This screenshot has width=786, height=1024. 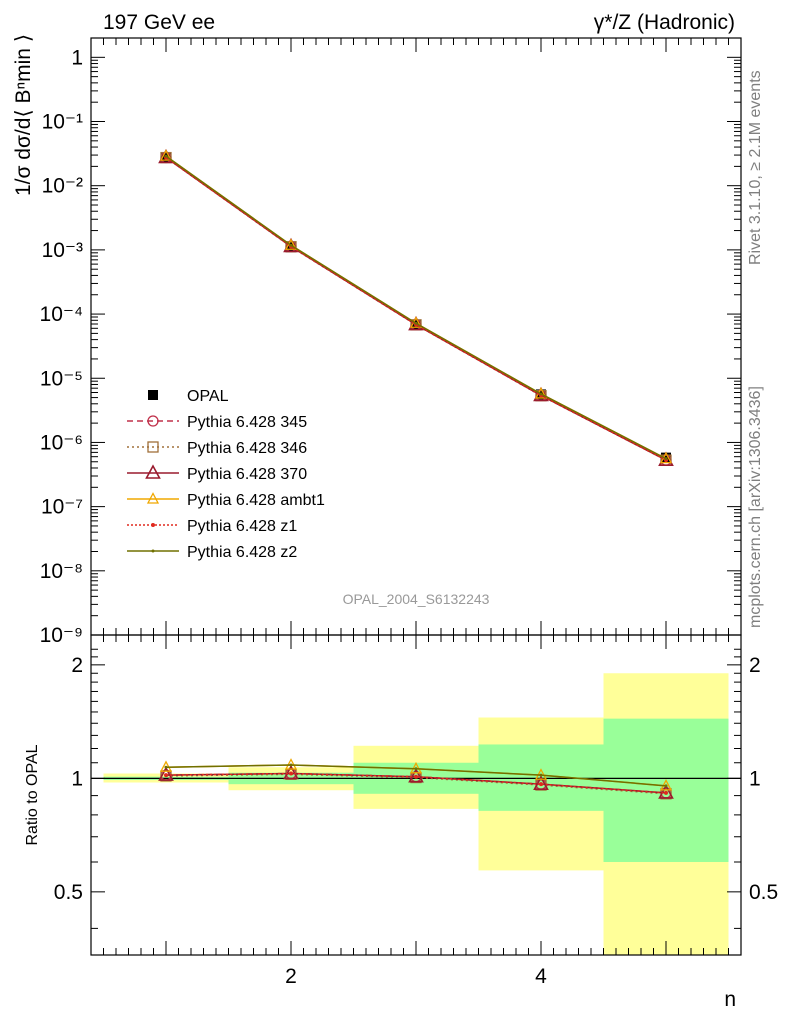 I want to click on legend-item-p370: Pythia 6.428 370, so click(x=217, y=473).